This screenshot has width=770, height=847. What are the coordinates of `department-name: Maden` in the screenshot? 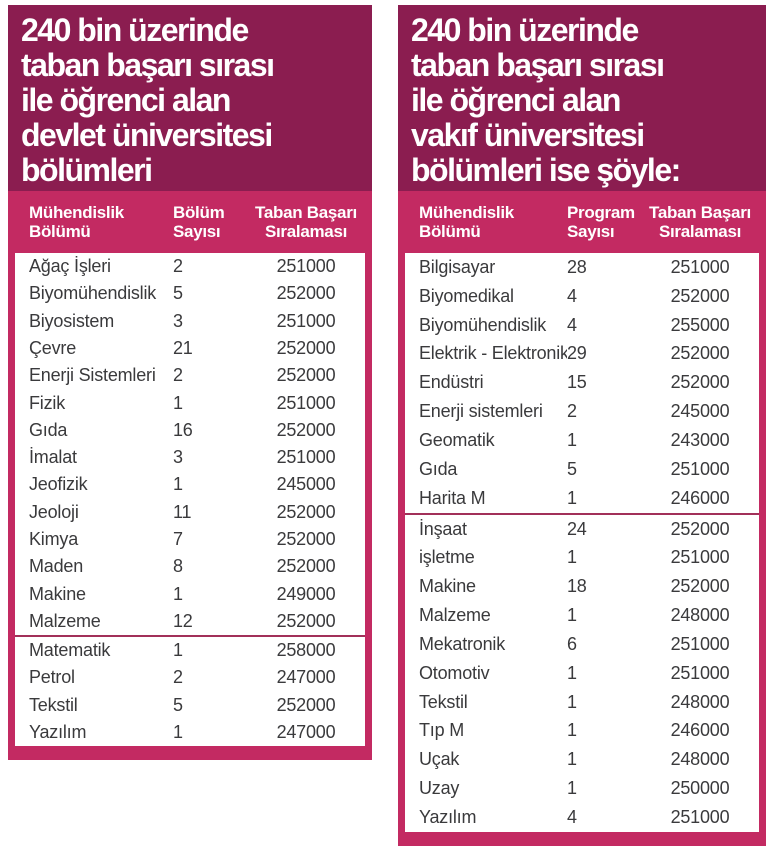 It's located at (56, 566).